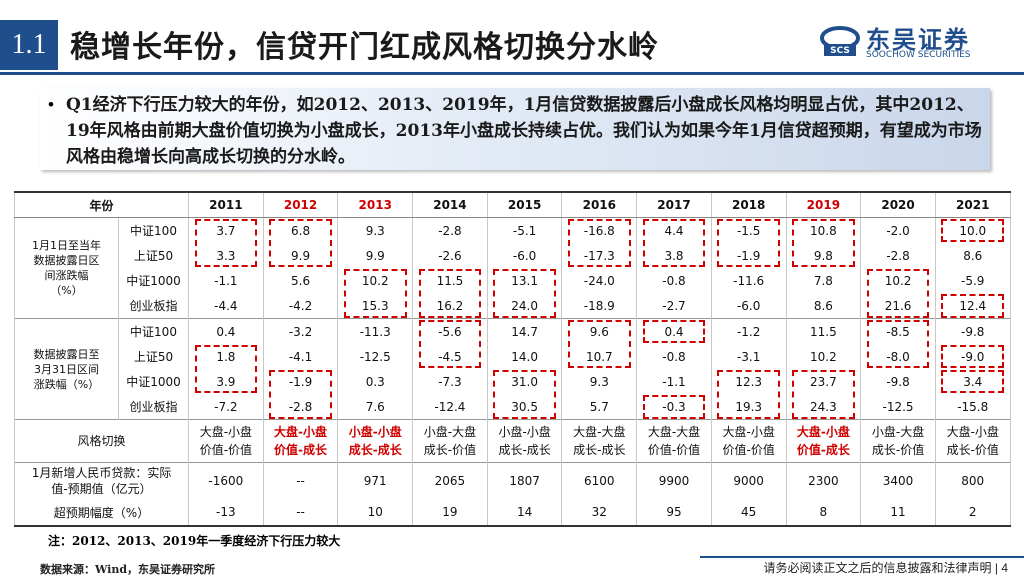 Image resolution: width=1024 pixels, height=577 pixels. What do you see at coordinates (300, 306) in the screenshot?
I see `value-cell: -4.2` at bounding box center [300, 306].